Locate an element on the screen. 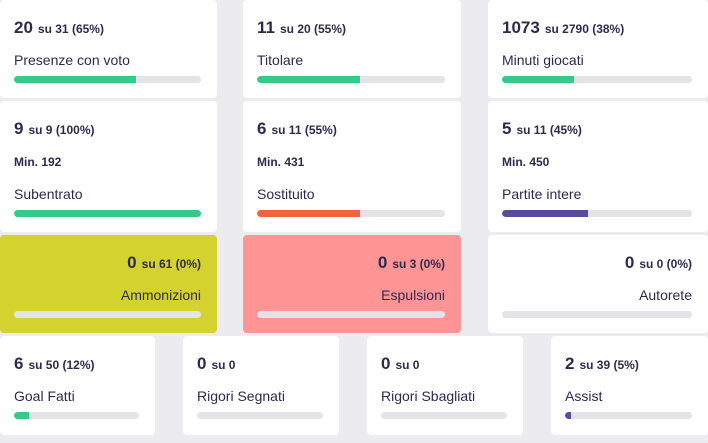  stat-card: 0 su 61 (0%) Ammonizioni is located at coordinates (108, 284).